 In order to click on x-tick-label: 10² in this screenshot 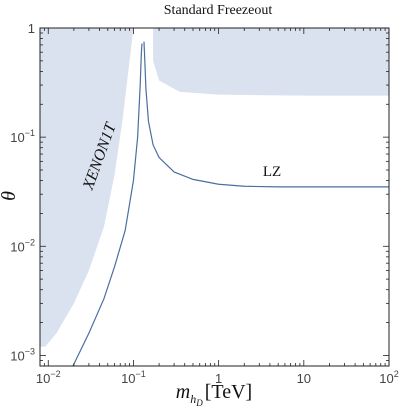, I will do `click(388, 377)`.